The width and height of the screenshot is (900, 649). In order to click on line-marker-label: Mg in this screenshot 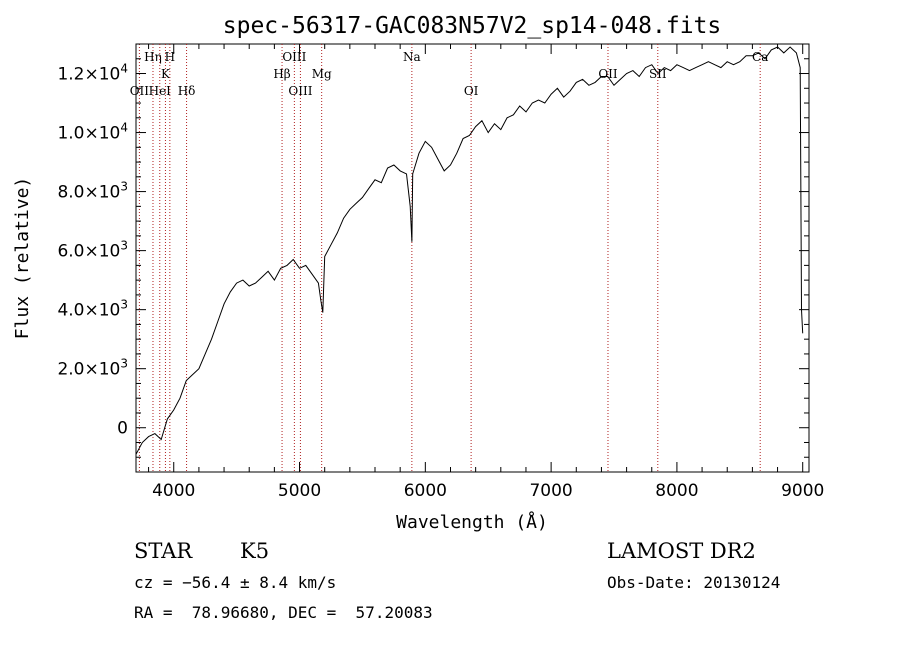, I will do `click(322, 74)`.